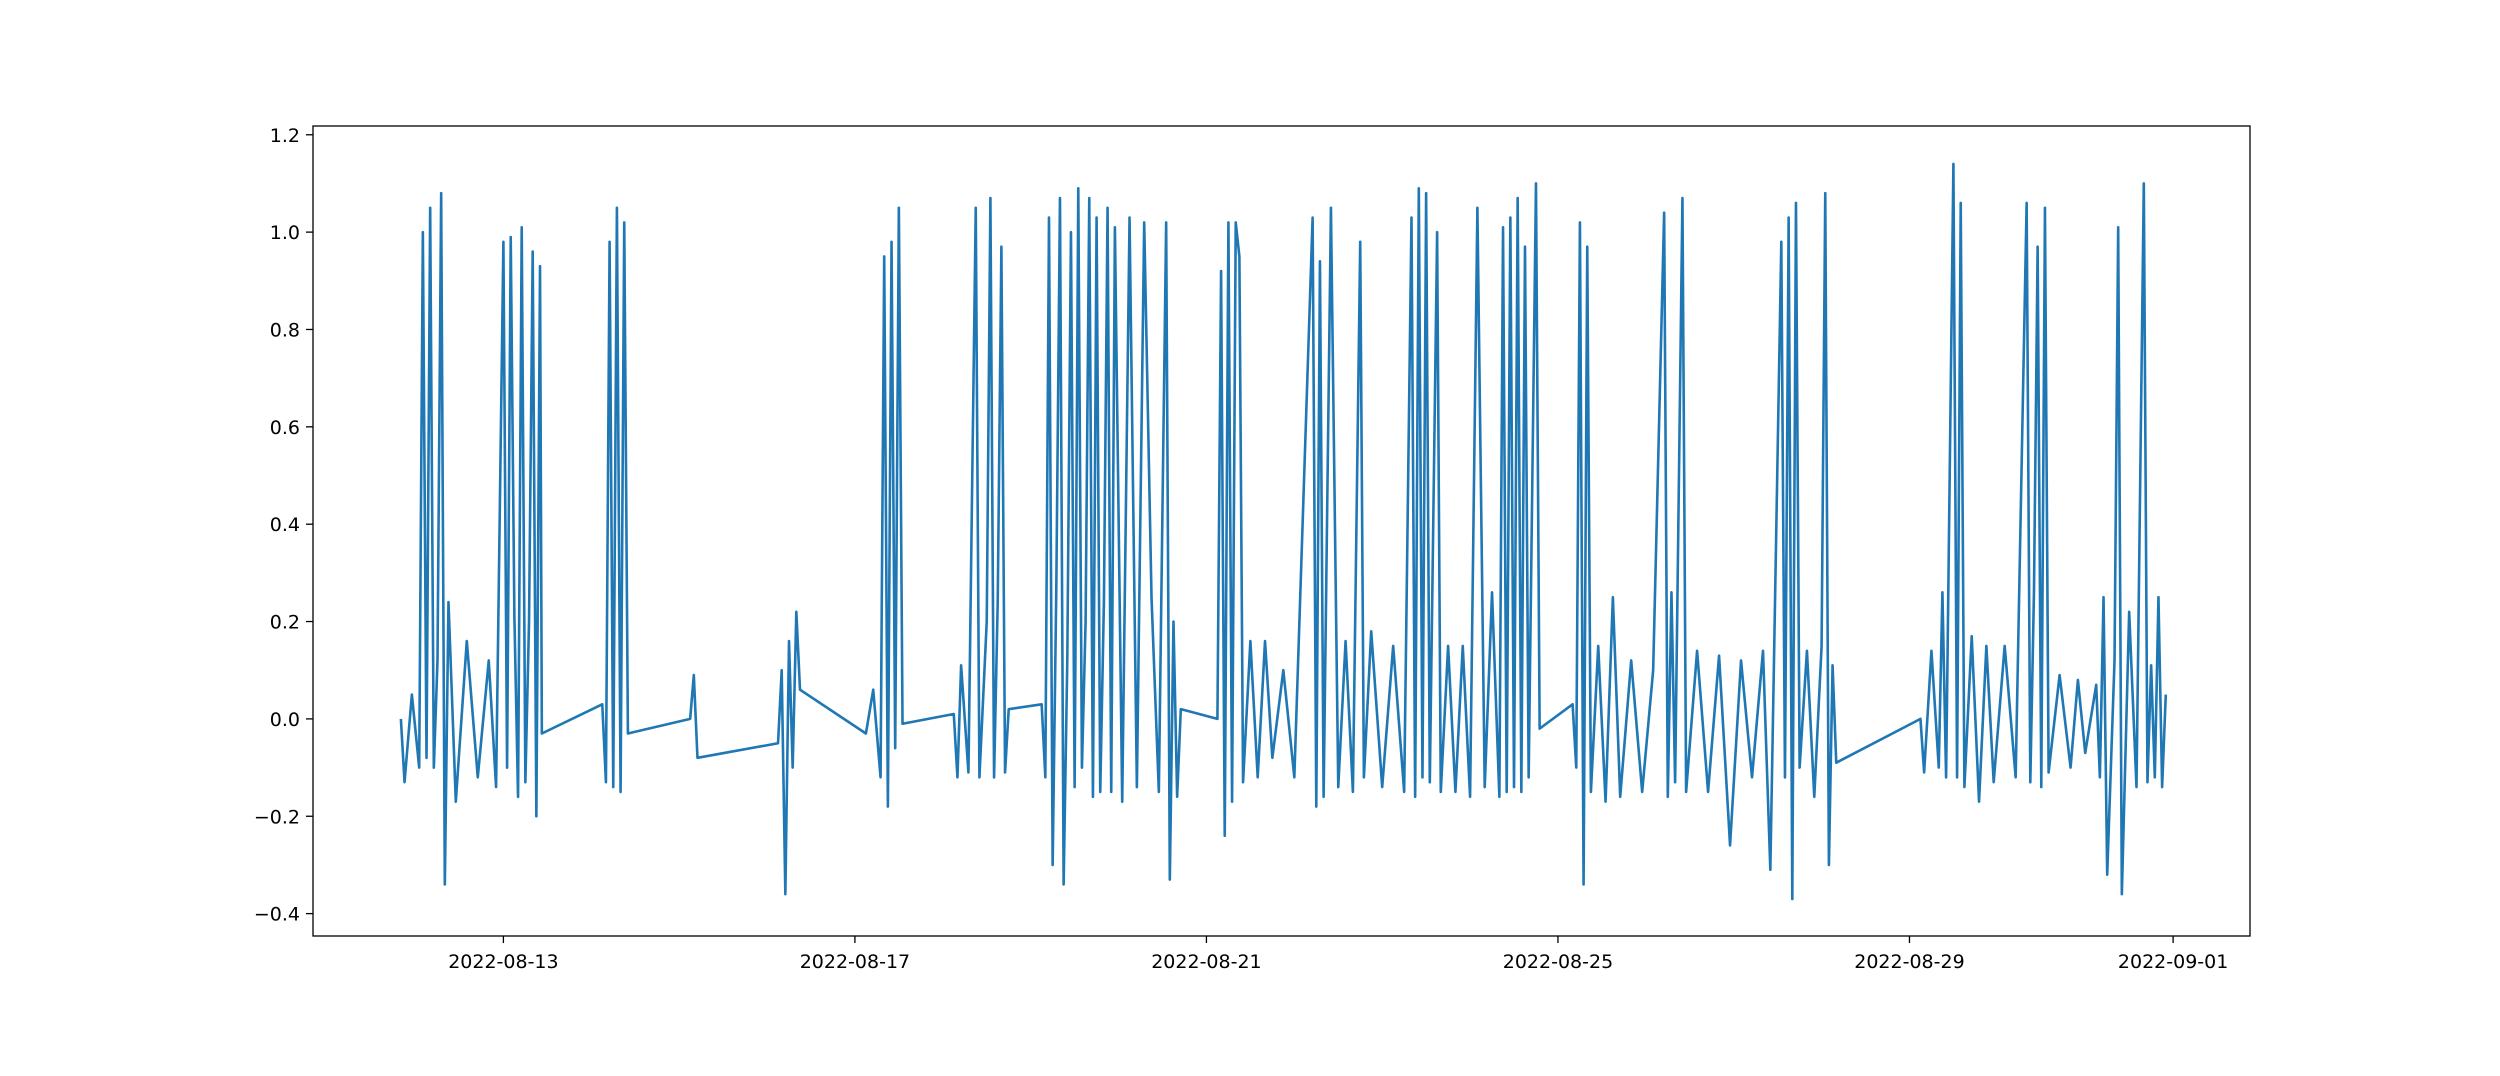 Image resolution: width=2500 pixels, height=1076 pixels. Describe the element at coordinates (277, 915) in the screenshot. I see `y-tick-label: −0.4` at that location.